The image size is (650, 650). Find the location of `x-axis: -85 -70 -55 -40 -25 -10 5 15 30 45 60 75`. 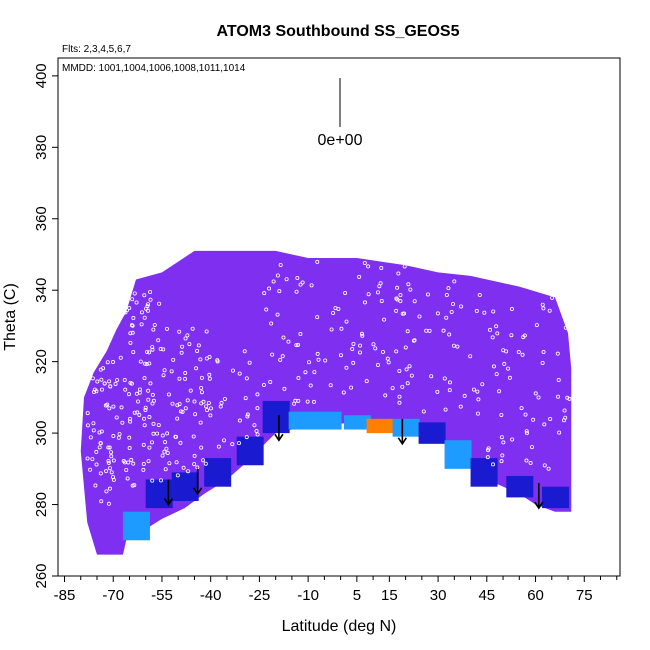

x-axis: -85 -70 -55 -40 -25 -10 5 15 30 45 60 75 is located at coordinates (336, 590).